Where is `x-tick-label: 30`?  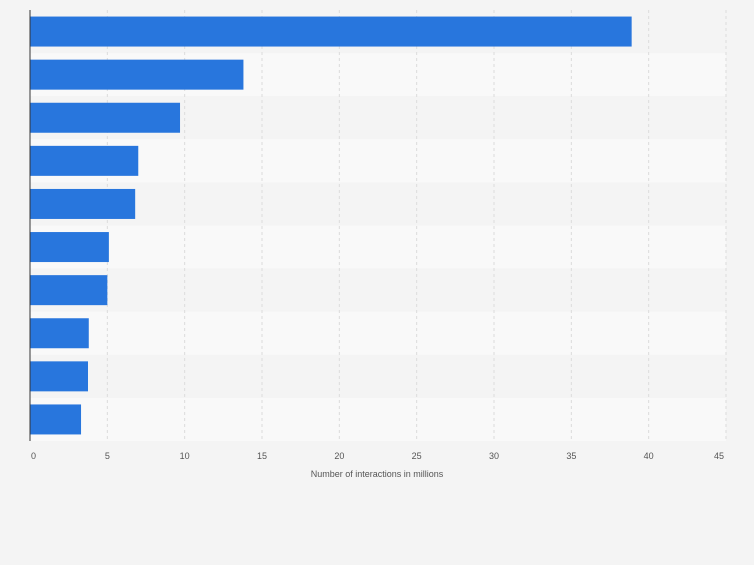 x-tick-label: 30 is located at coordinates (494, 456).